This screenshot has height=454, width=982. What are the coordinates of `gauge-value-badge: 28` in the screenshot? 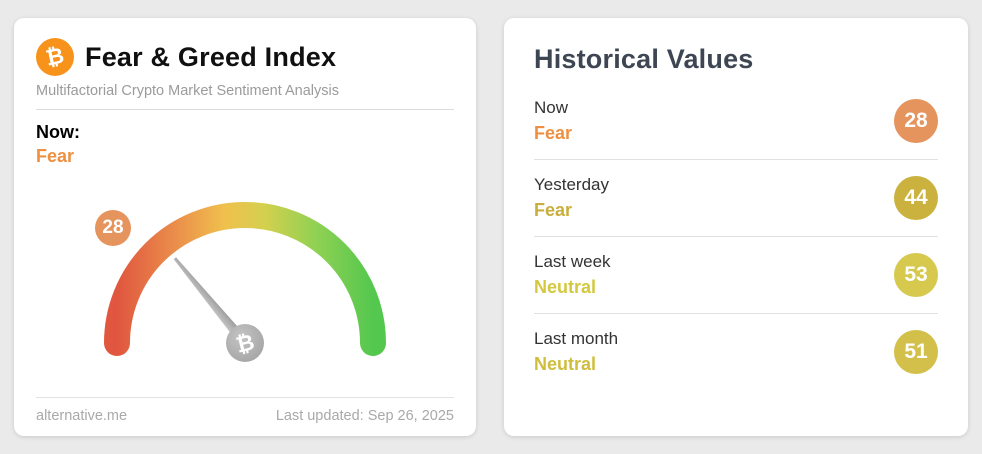 It's located at (113, 228).